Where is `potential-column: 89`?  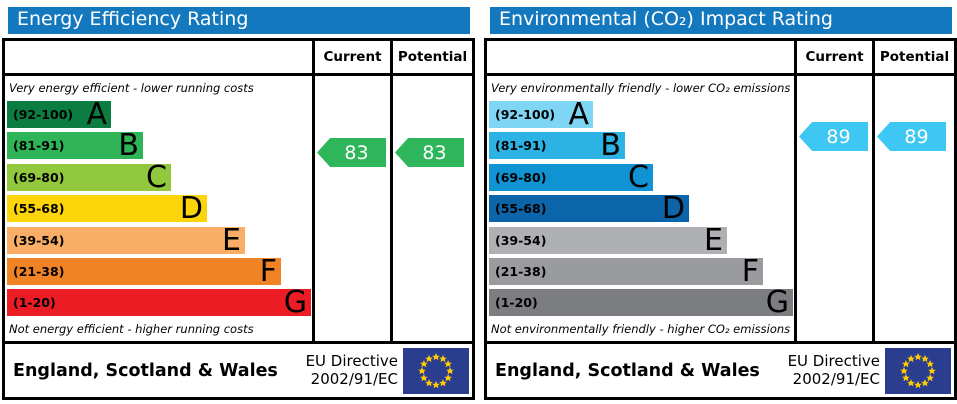
potential-column: 89 is located at coordinates (913, 208).